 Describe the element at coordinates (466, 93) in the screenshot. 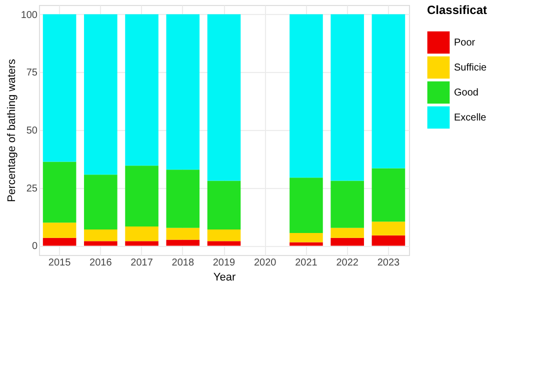

I see `legend-label: Good` at that location.